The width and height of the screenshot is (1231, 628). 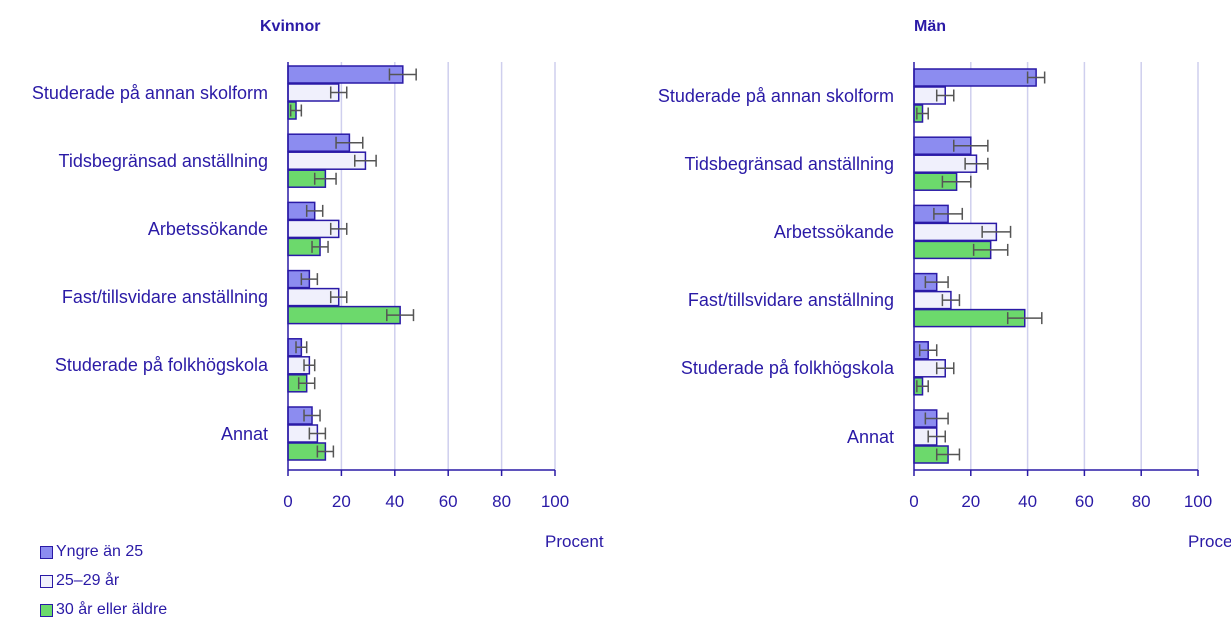 I want to click on legend-label: Yngre än 25, so click(x=100, y=551).